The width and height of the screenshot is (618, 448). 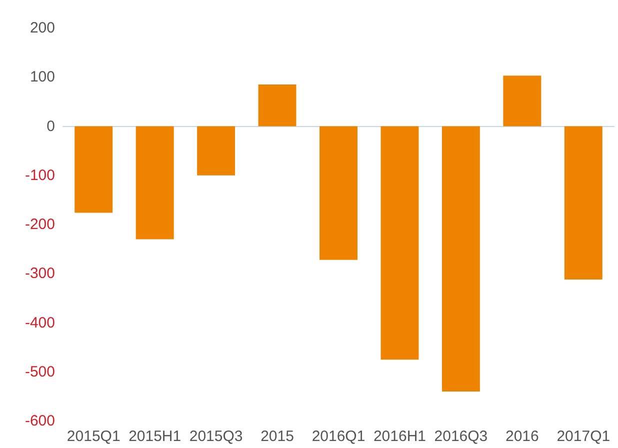 I want to click on x-tick-label: 2015H1, so click(x=155, y=436).